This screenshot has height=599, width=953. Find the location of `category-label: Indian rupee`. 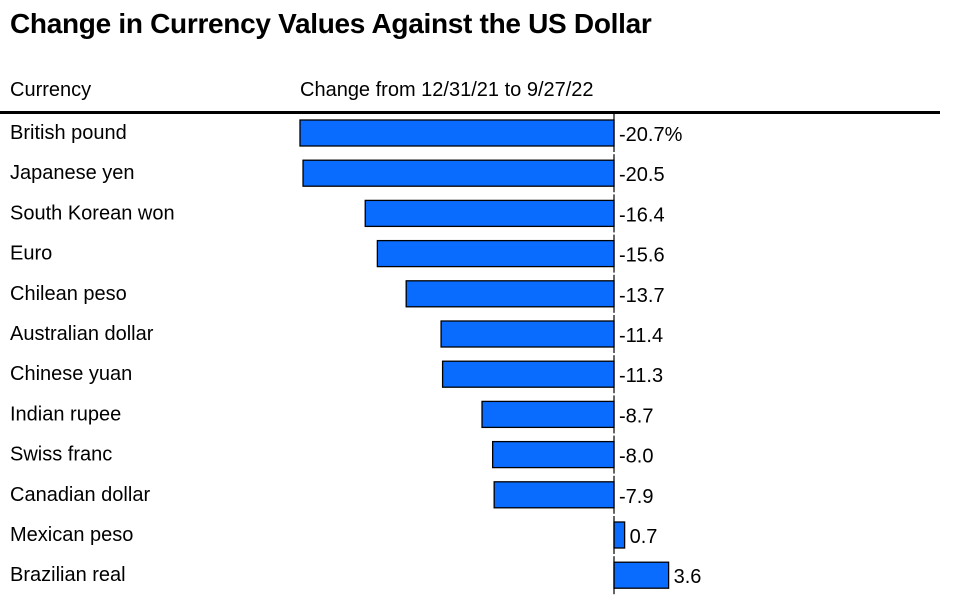

category-label: Indian rupee is located at coordinates (65, 414).